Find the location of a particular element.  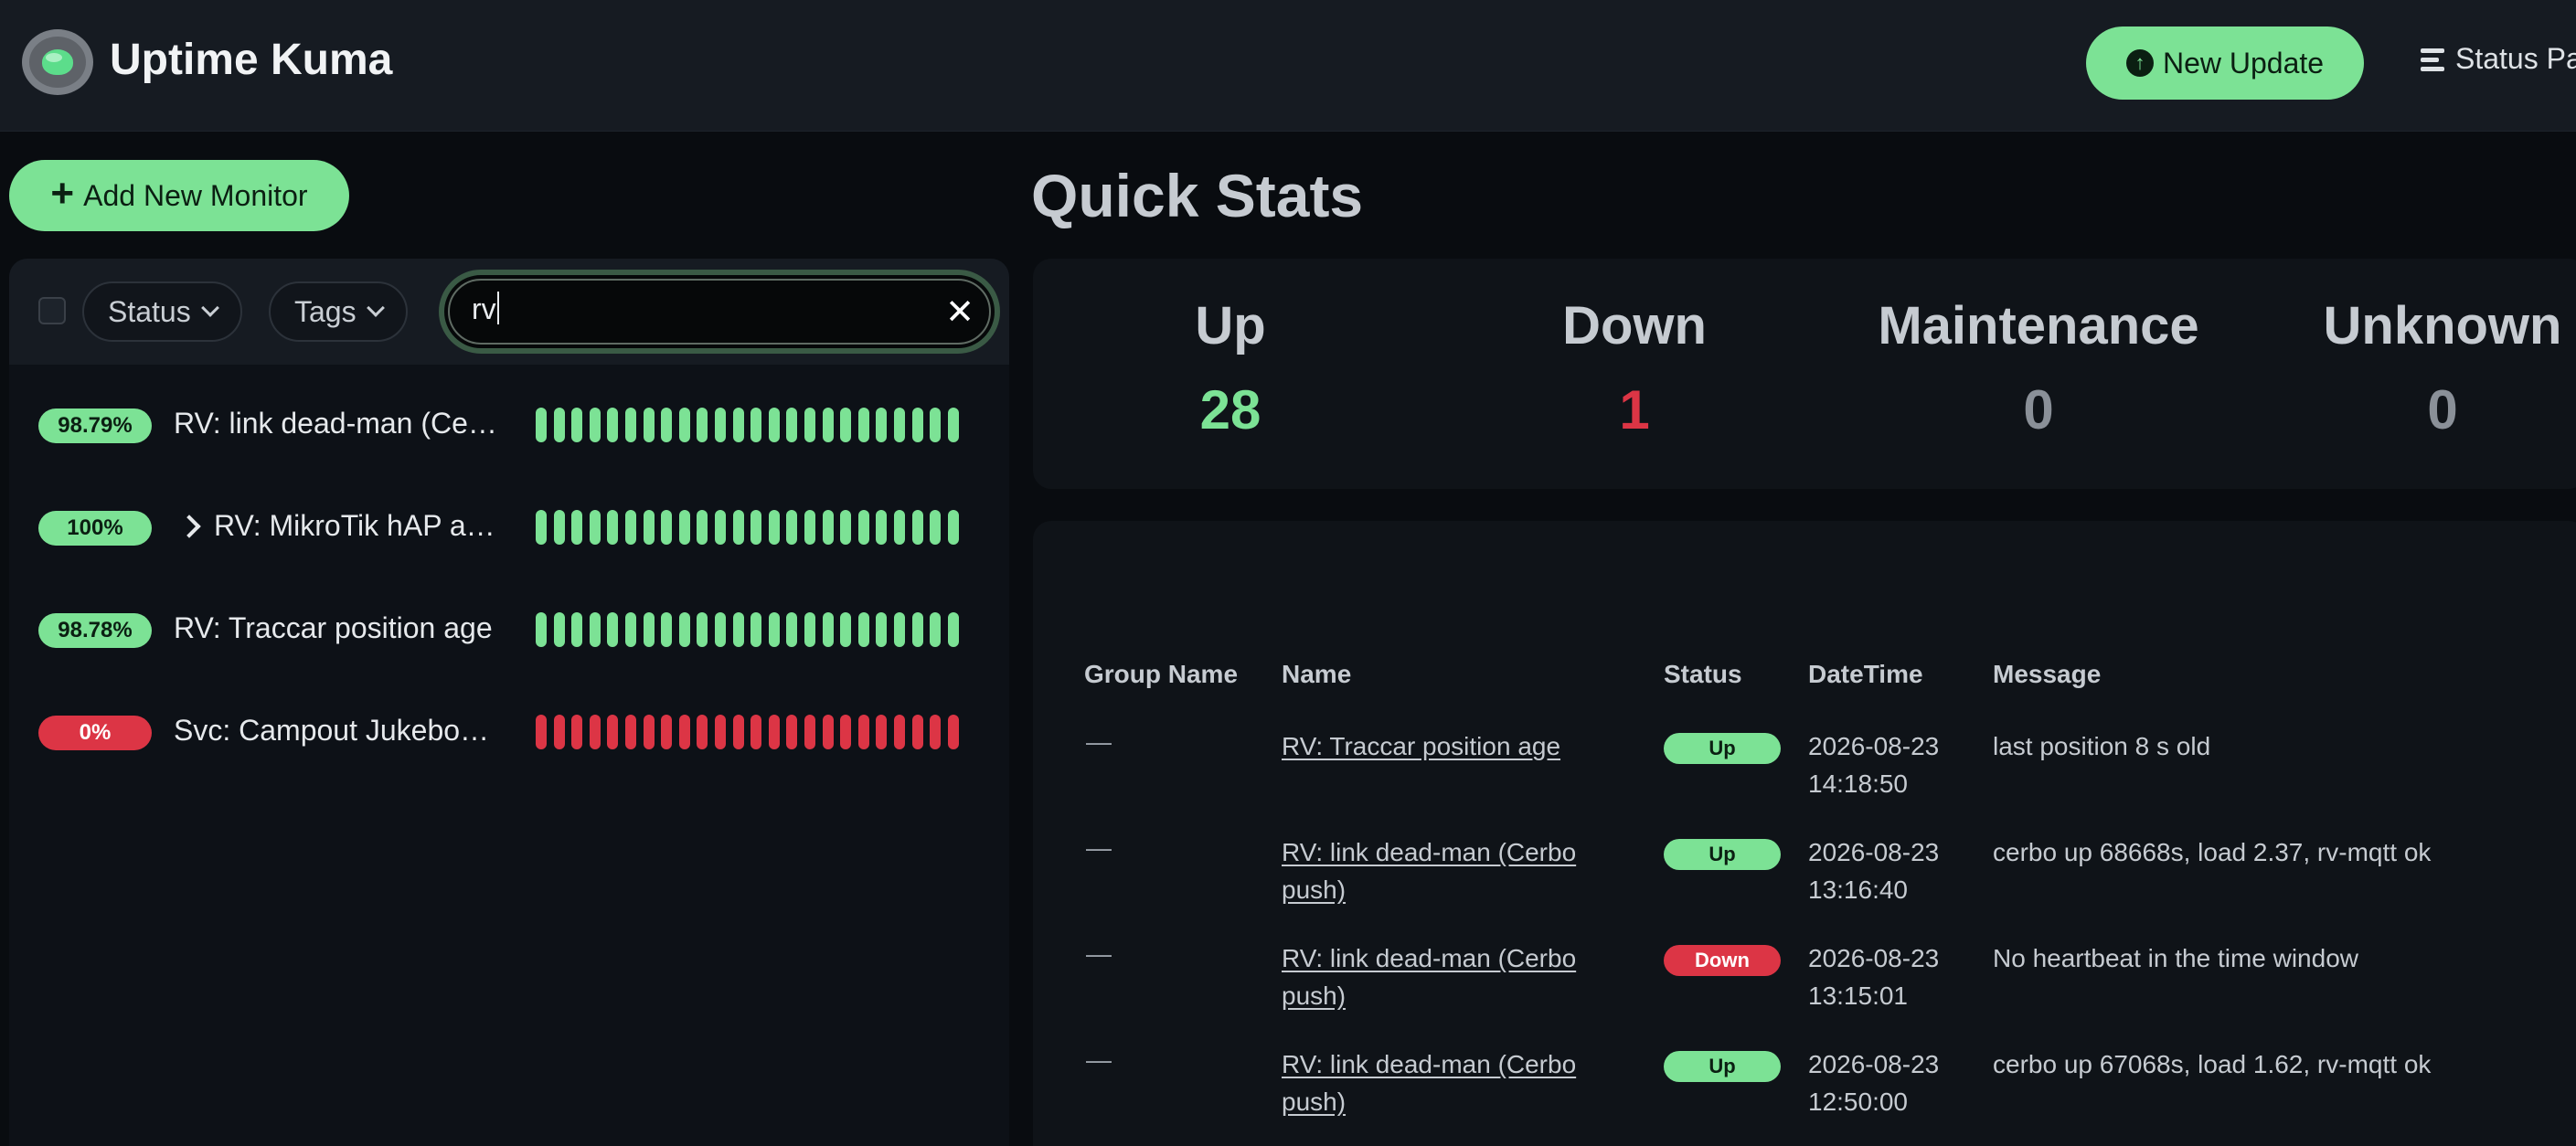

add-new-monitor-button: + Add New Monitor is located at coordinates (179, 195).